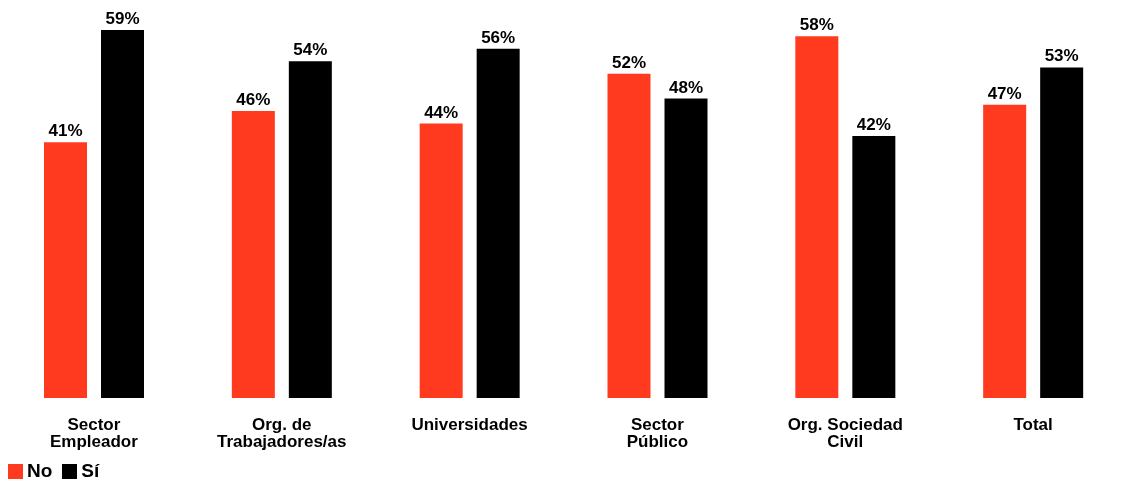 The height and width of the screenshot is (486, 1127). What do you see at coordinates (282, 433) in the screenshot?
I see `x-tick-label: Org. de Trabajadores/as` at bounding box center [282, 433].